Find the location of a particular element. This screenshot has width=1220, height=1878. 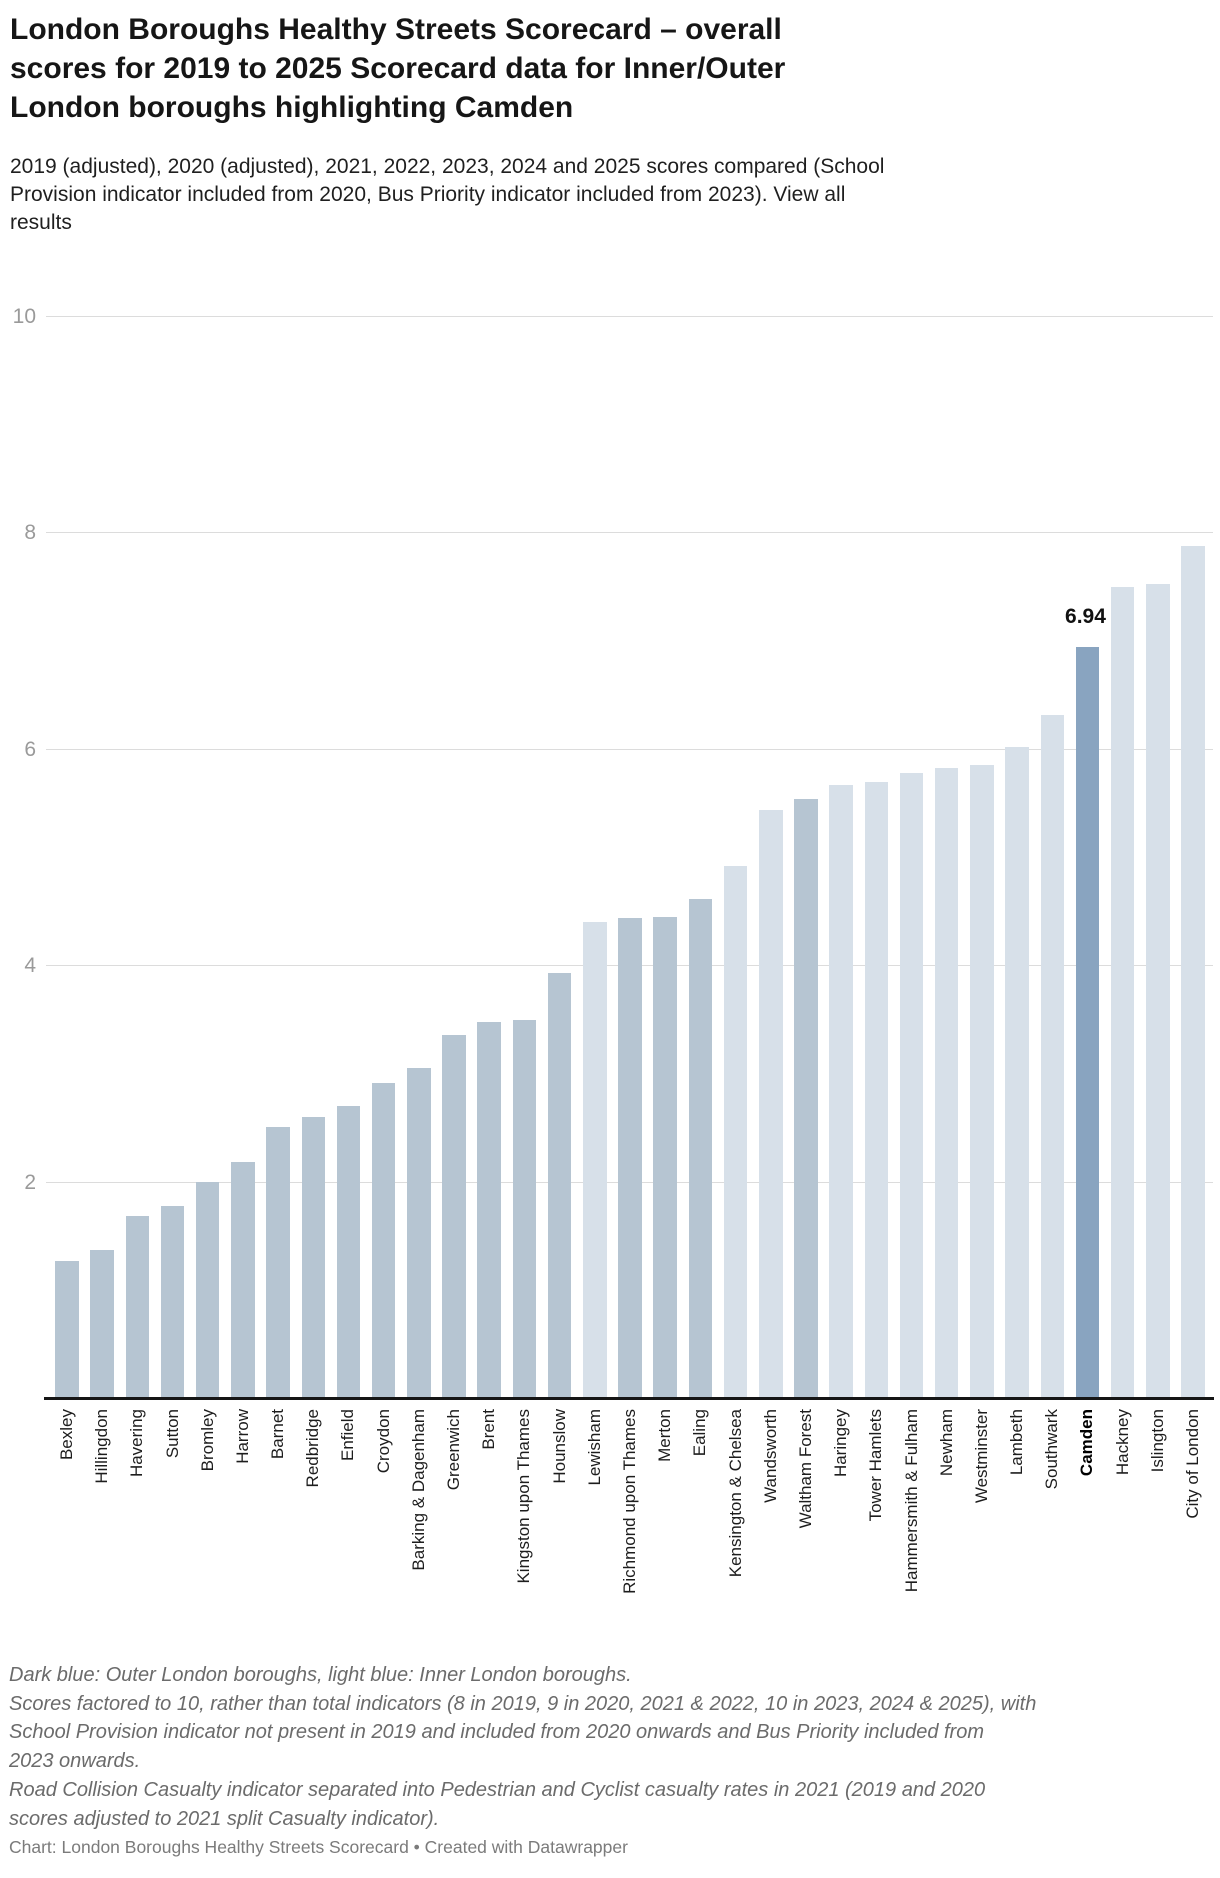

x-axis-label-barnet: Barnet is located at coordinates (278, 1434).